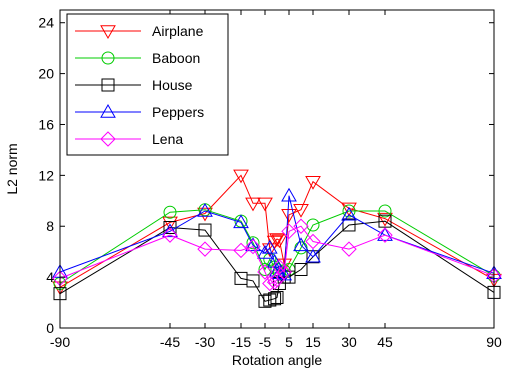  What do you see at coordinates (349, 342) in the screenshot?
I see `x-tick-label: 30` at bounding box center [349, 342].